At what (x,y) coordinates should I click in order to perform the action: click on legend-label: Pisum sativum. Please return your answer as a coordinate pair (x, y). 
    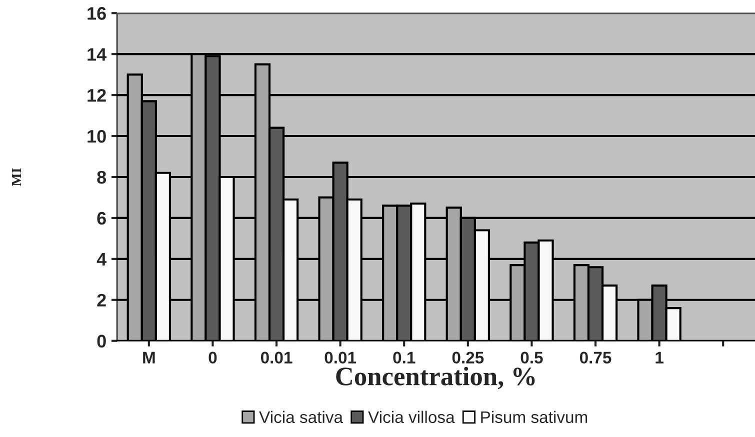
    Looking at the image, I should click on (534, 417).